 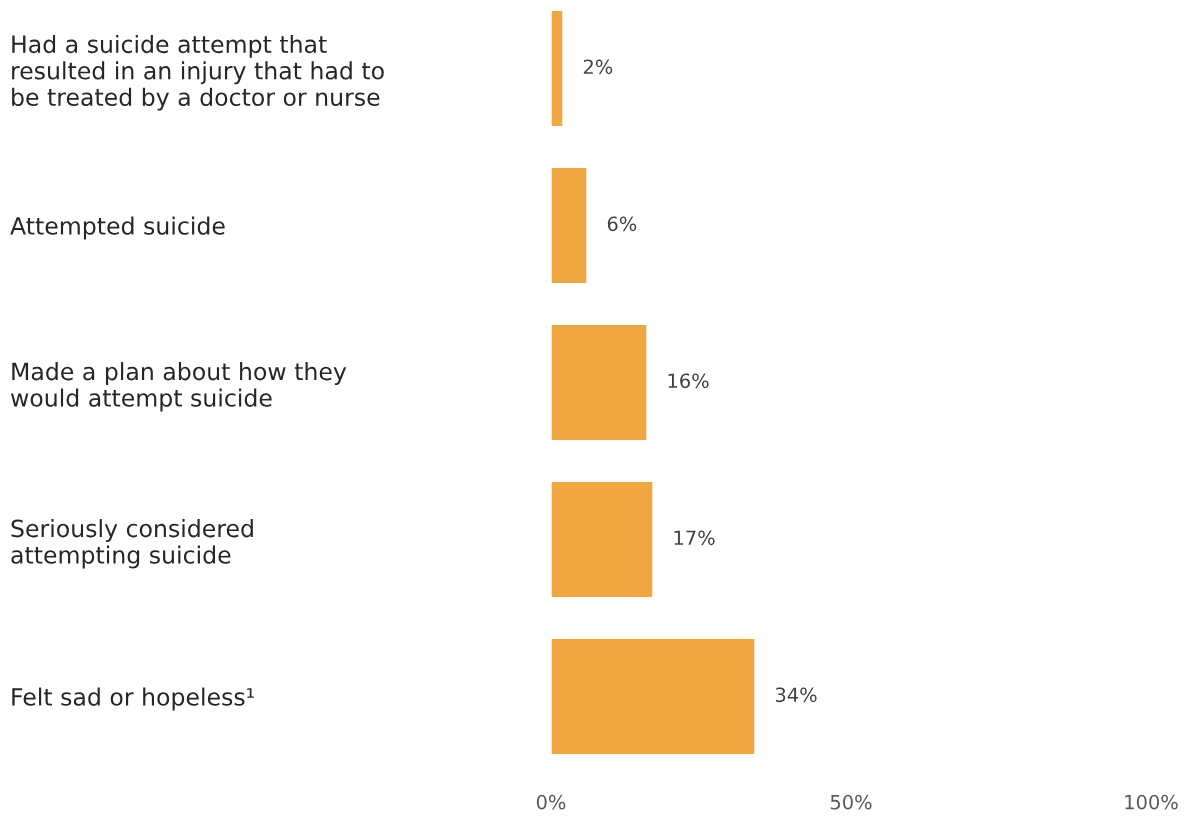 I want to click on data-label: 34%, so click(x=796, y=695).